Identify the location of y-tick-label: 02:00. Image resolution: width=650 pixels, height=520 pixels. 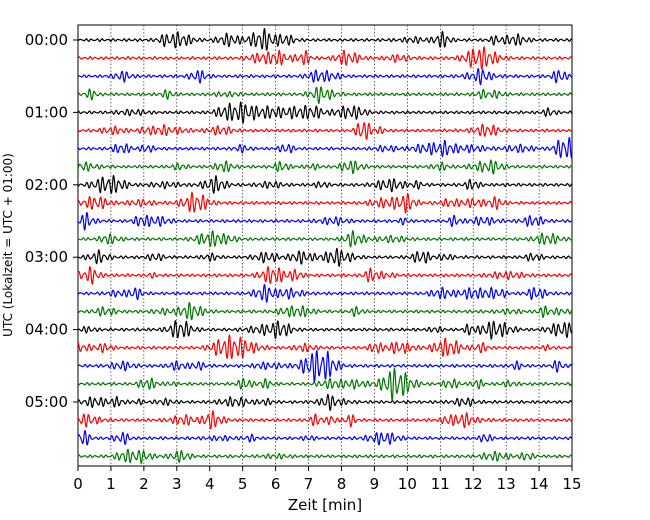
(46, 185).